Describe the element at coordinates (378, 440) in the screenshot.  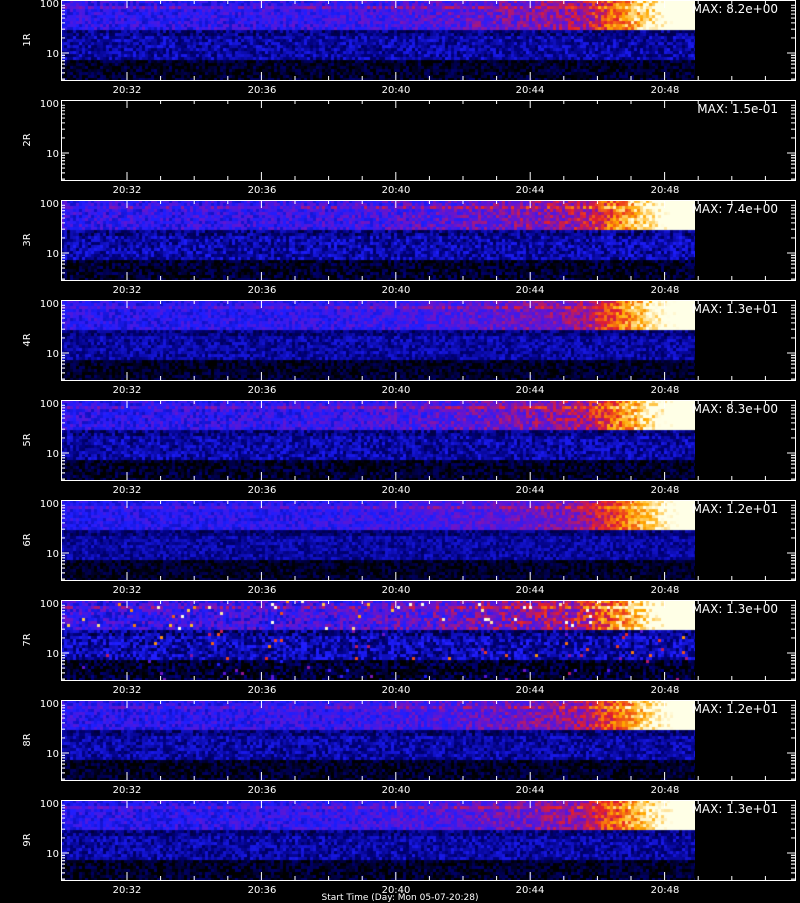
I see `heatmap-5R` at that location.